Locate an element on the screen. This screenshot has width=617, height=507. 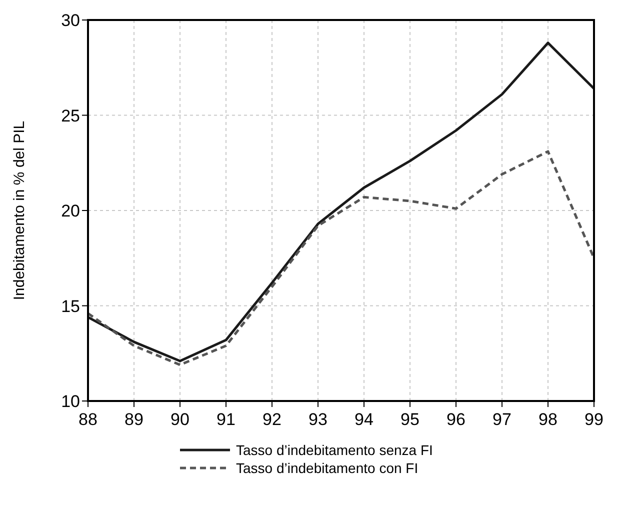
x-tick-label: 96 is located at coordinates (456, 419).